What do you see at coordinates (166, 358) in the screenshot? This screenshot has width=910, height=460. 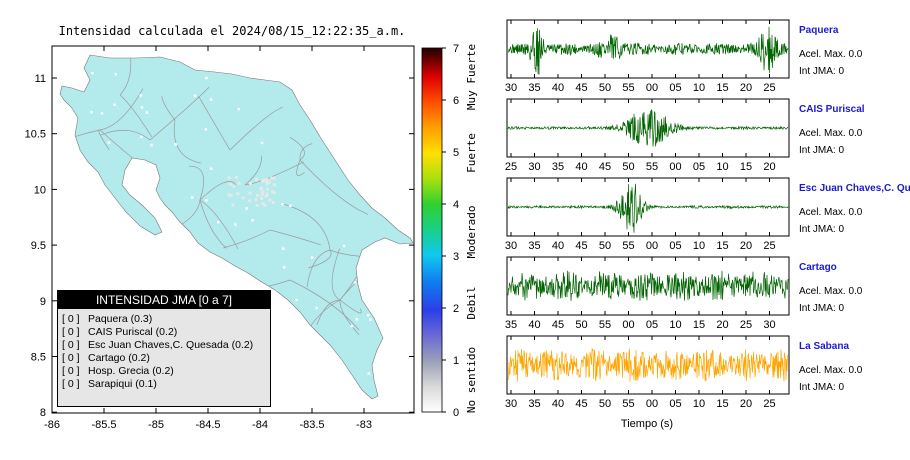 I see `legend-item: [ 0 ] Cartago (0.2)` at bounding box center [166, 358].